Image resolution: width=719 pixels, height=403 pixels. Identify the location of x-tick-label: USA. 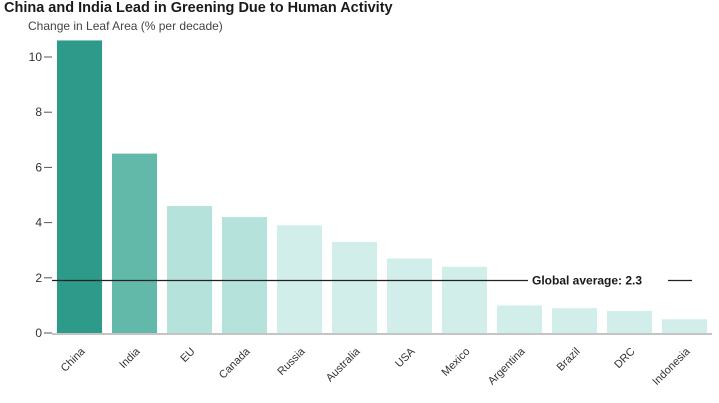
(405, 357).